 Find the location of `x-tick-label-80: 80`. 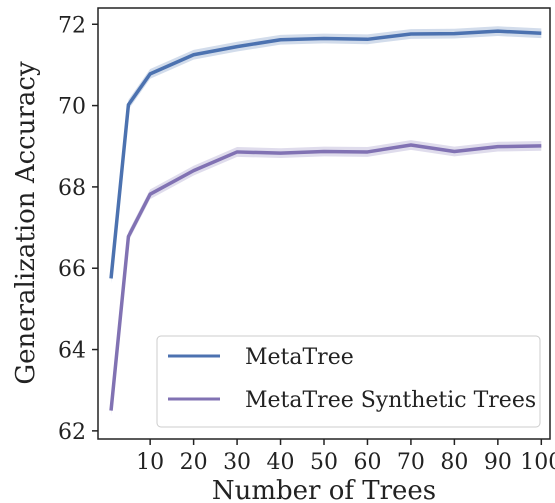

x-tick-label-80: 80 is located at coordinates (454, 462).